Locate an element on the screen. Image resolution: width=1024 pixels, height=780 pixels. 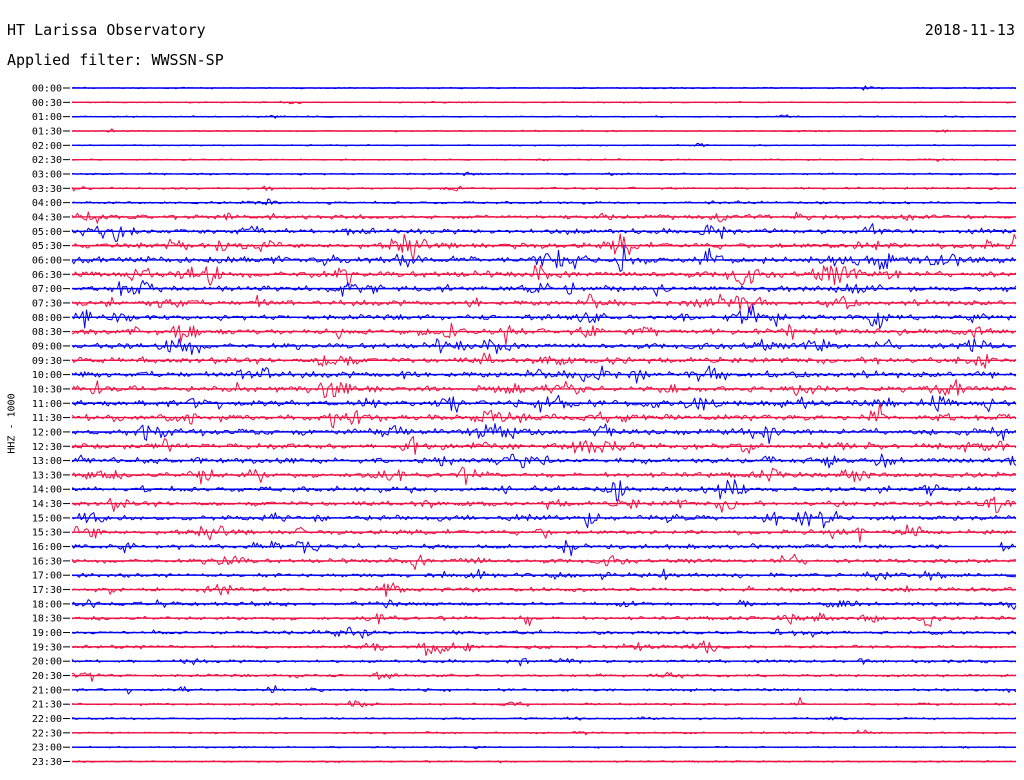
time-tick-label: 04:00 is located at coordinates (47, 203).